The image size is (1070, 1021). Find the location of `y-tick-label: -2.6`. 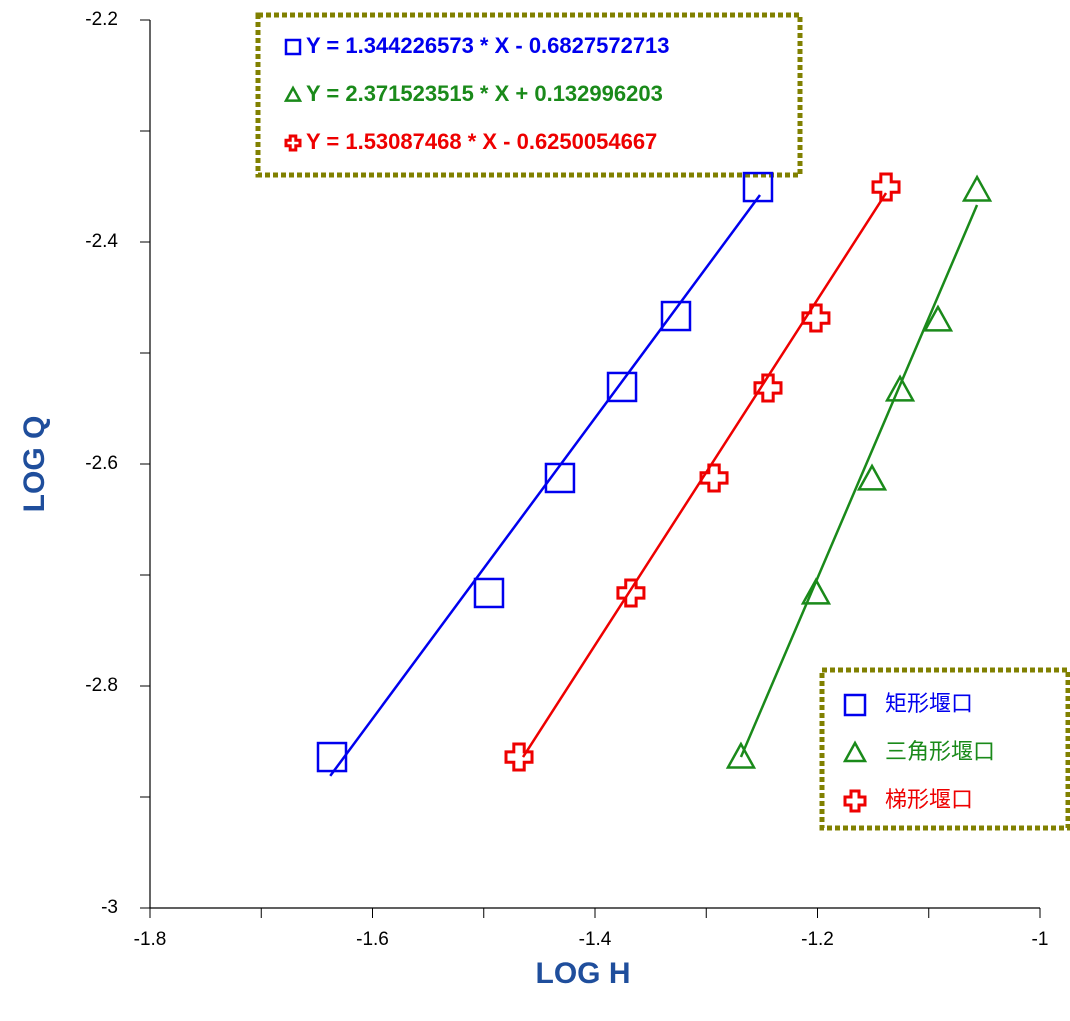

y-tick-label: -2.6 is located at coordinates (101, 463).